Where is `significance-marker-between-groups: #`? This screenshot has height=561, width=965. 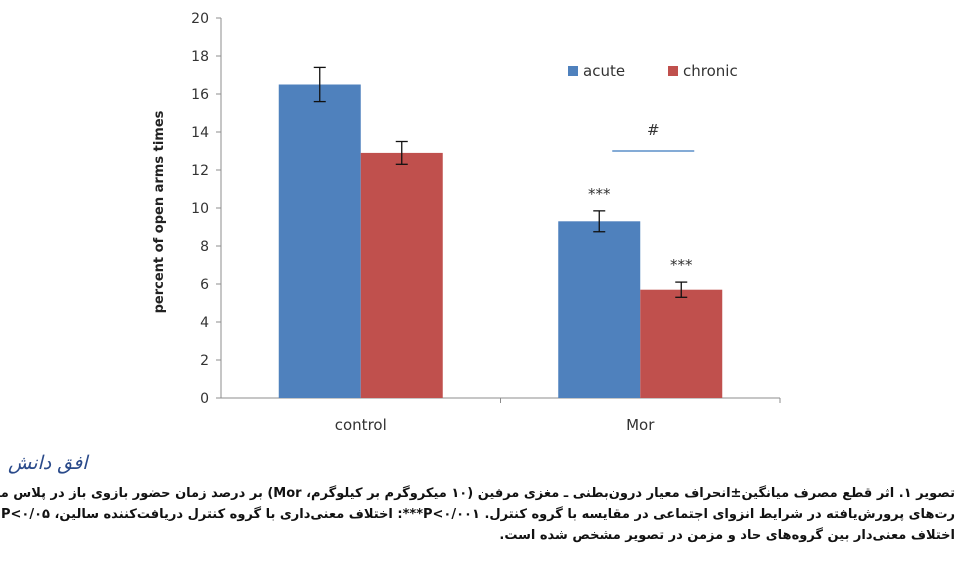
significance-marker-between-groups: # is located at coordinates (653, 130).